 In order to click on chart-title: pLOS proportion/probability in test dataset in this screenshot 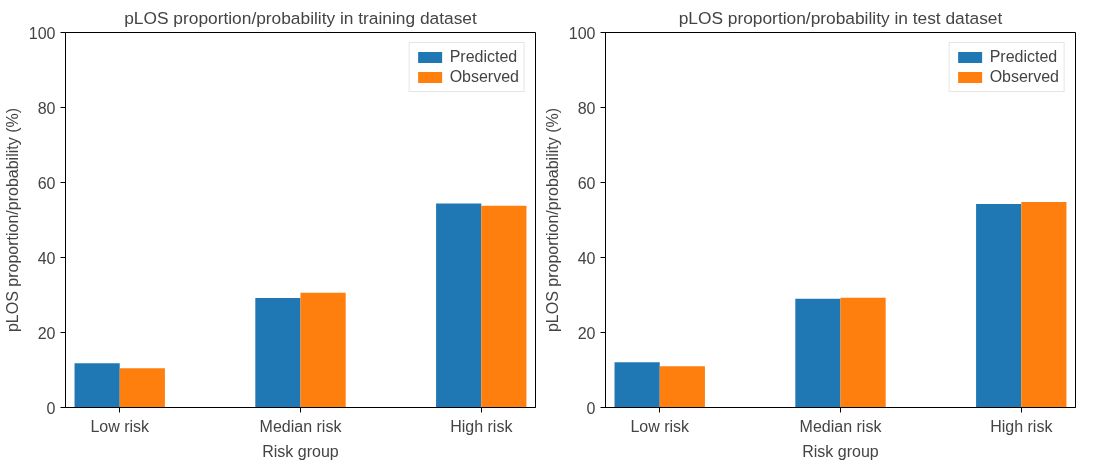, I will do `click(840, 17)`.